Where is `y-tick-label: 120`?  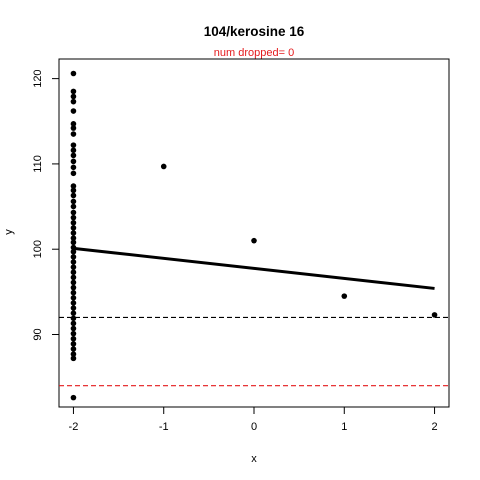 y-tick-label: 120 is located at coordinates (38, 78).